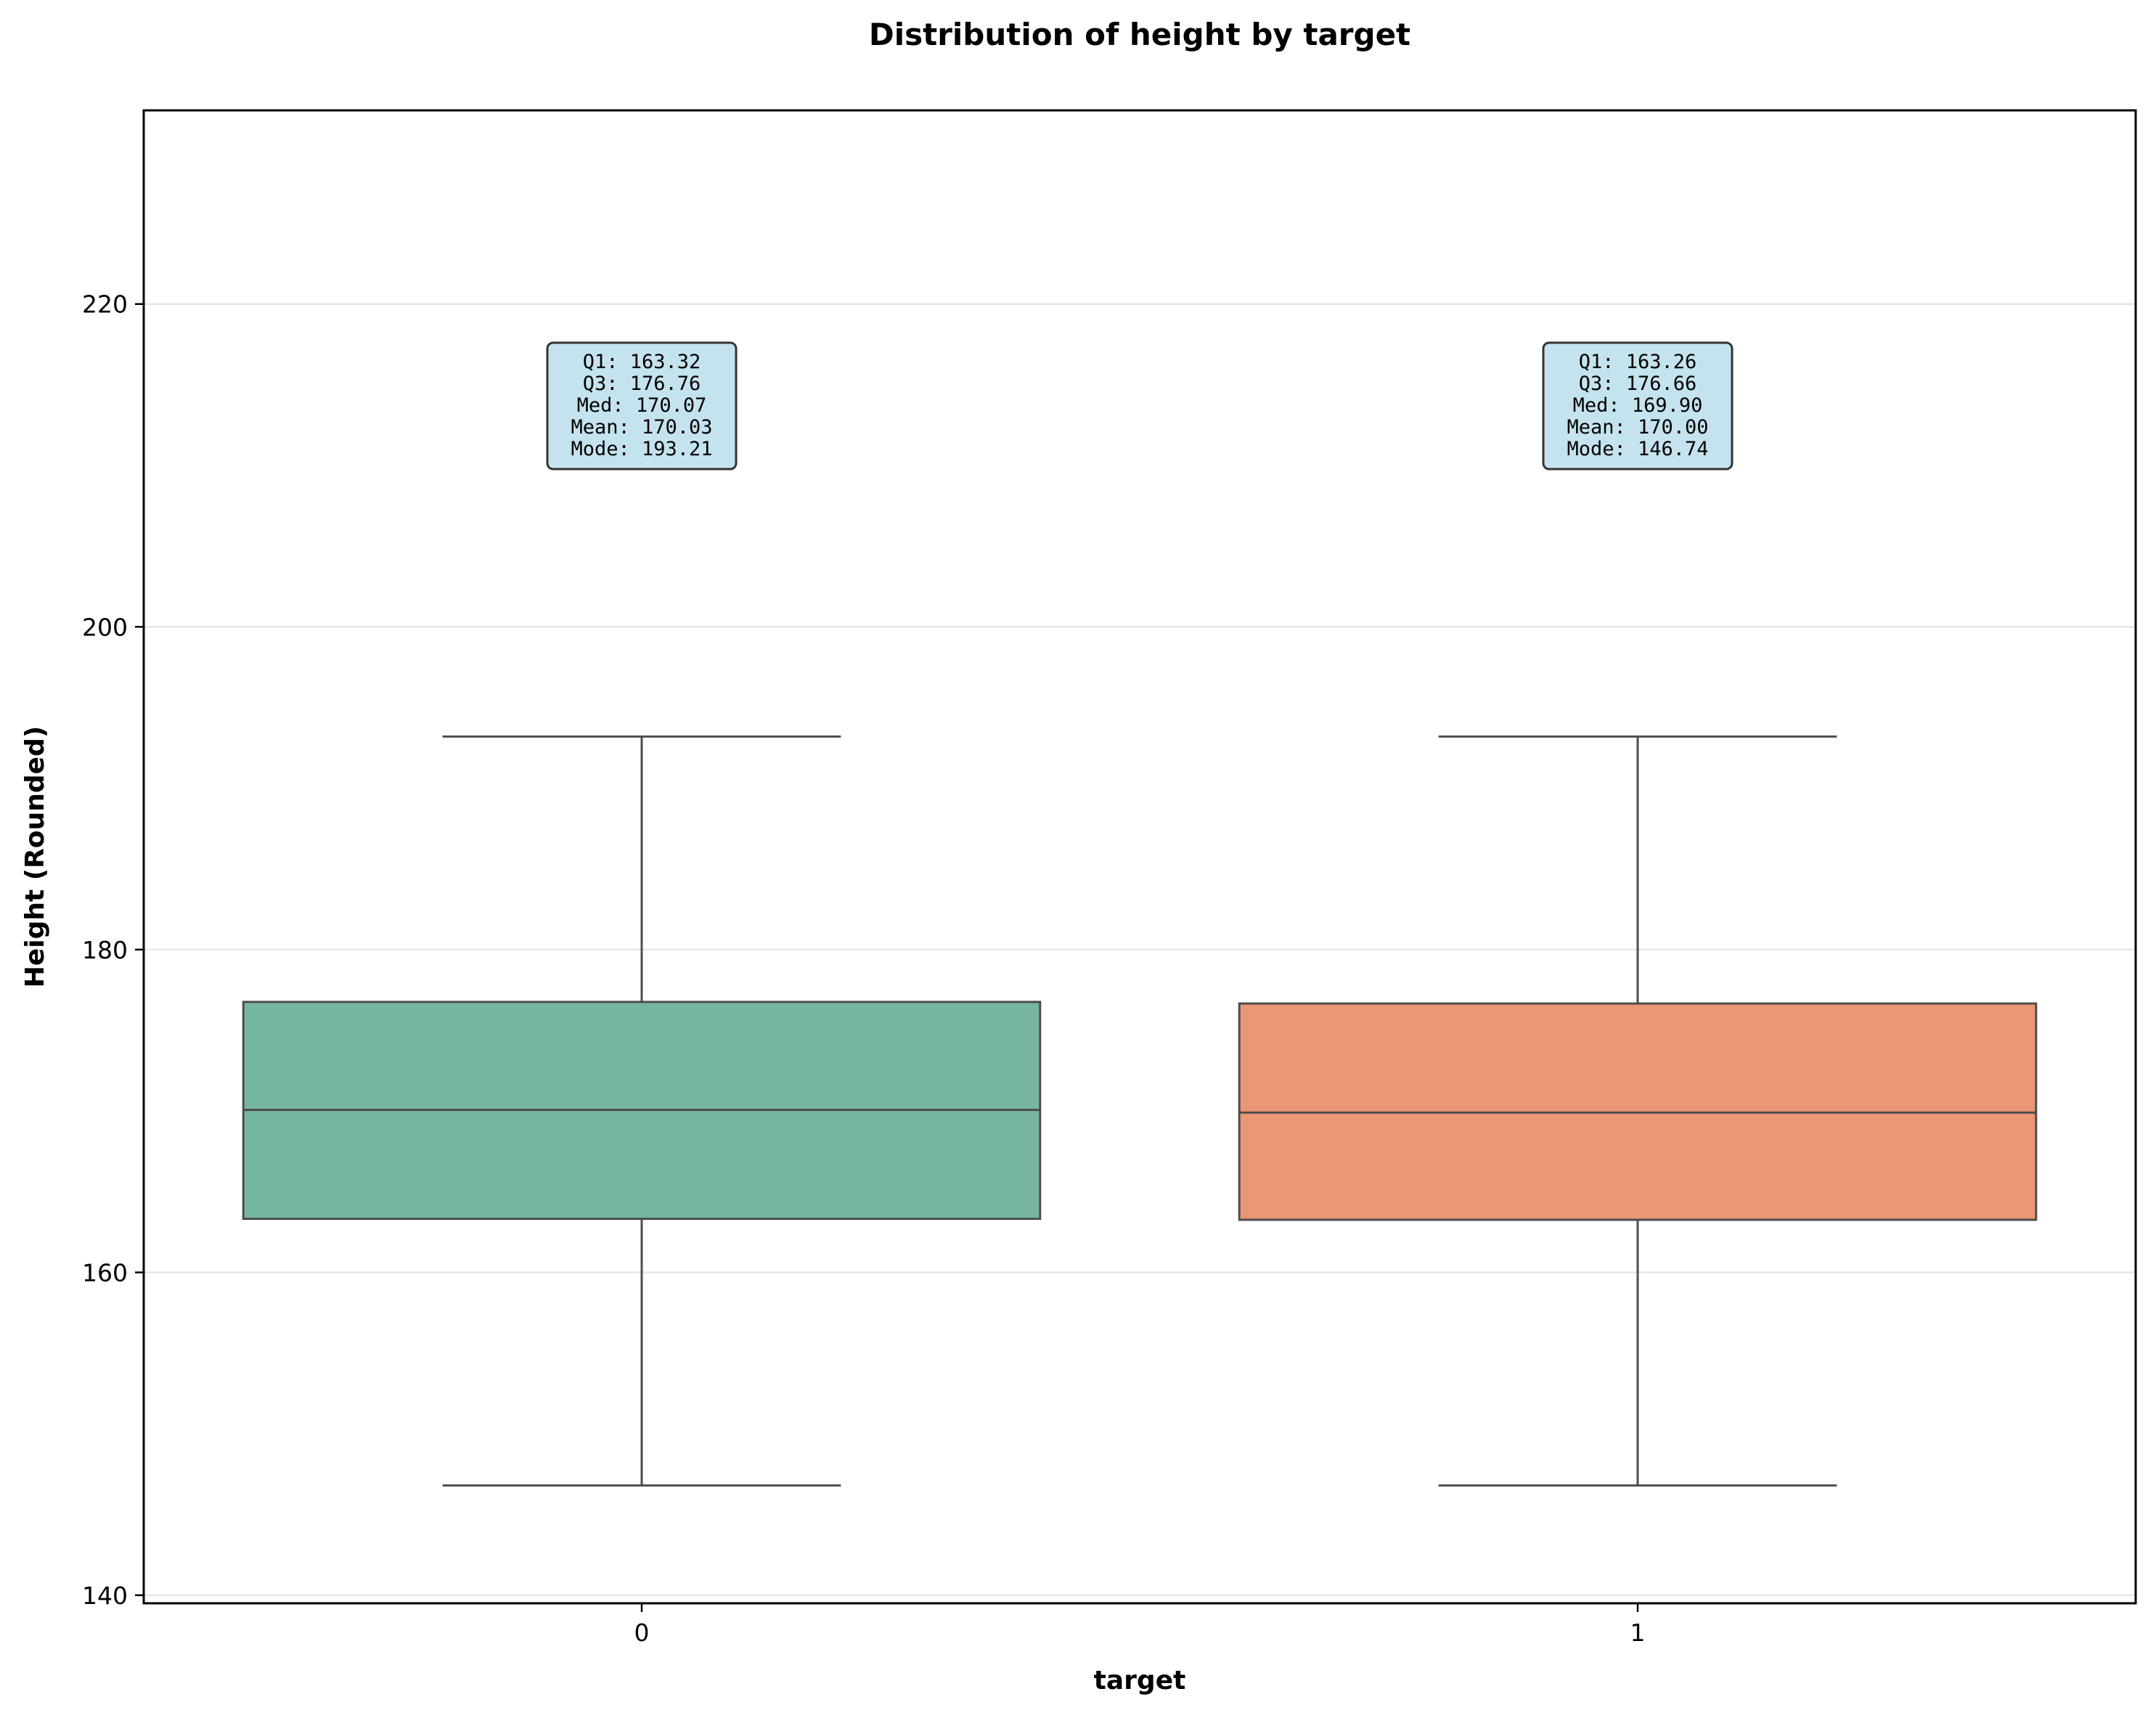 This screenshot has width=2156, height=1718. What do you see at coordinates (1638, 362) in the screenshot?
I see `stats-annotation-line: Q1: 163.26` at bounding box center [1638, 362].